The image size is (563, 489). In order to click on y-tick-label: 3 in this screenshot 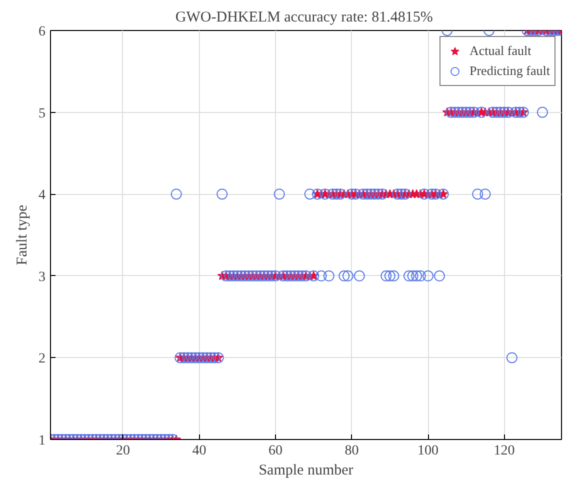, I will do `click(42, 277)`.